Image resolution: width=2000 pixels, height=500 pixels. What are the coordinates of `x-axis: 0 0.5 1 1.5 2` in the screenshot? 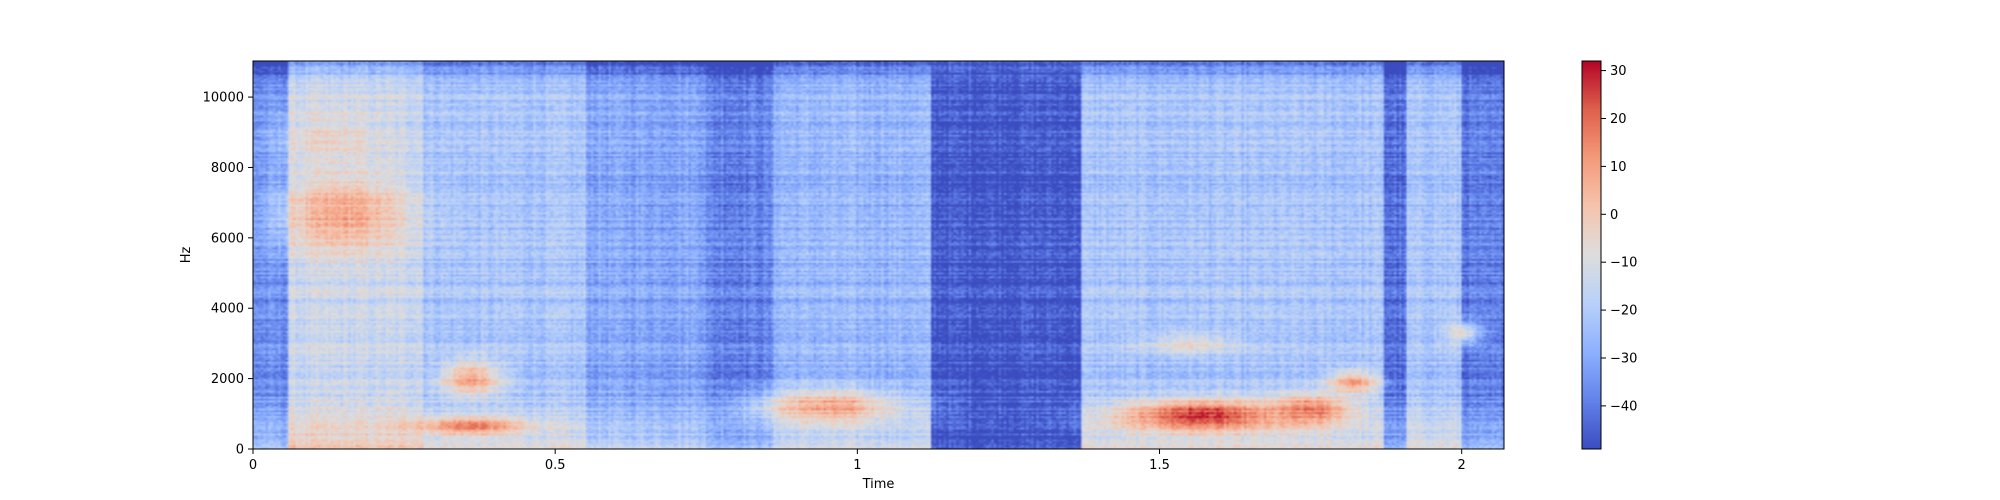 It's located at (857, 461).